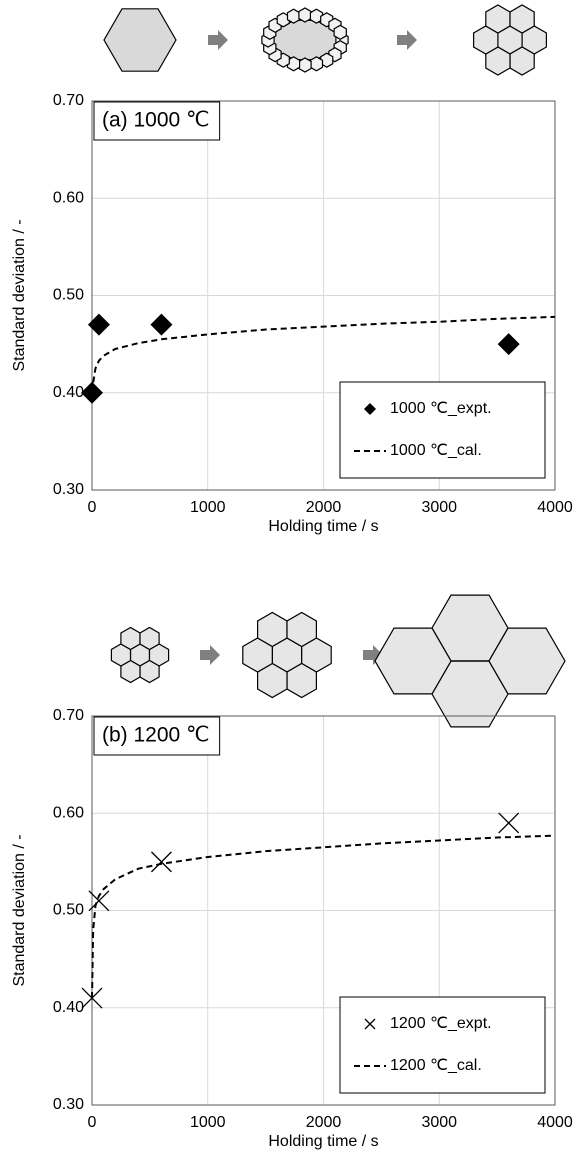 Image resolution: width=577 pixels, height=1162 pixels. I want to click on legend-label: 1200 ℃_cal., so click(436, 1065).